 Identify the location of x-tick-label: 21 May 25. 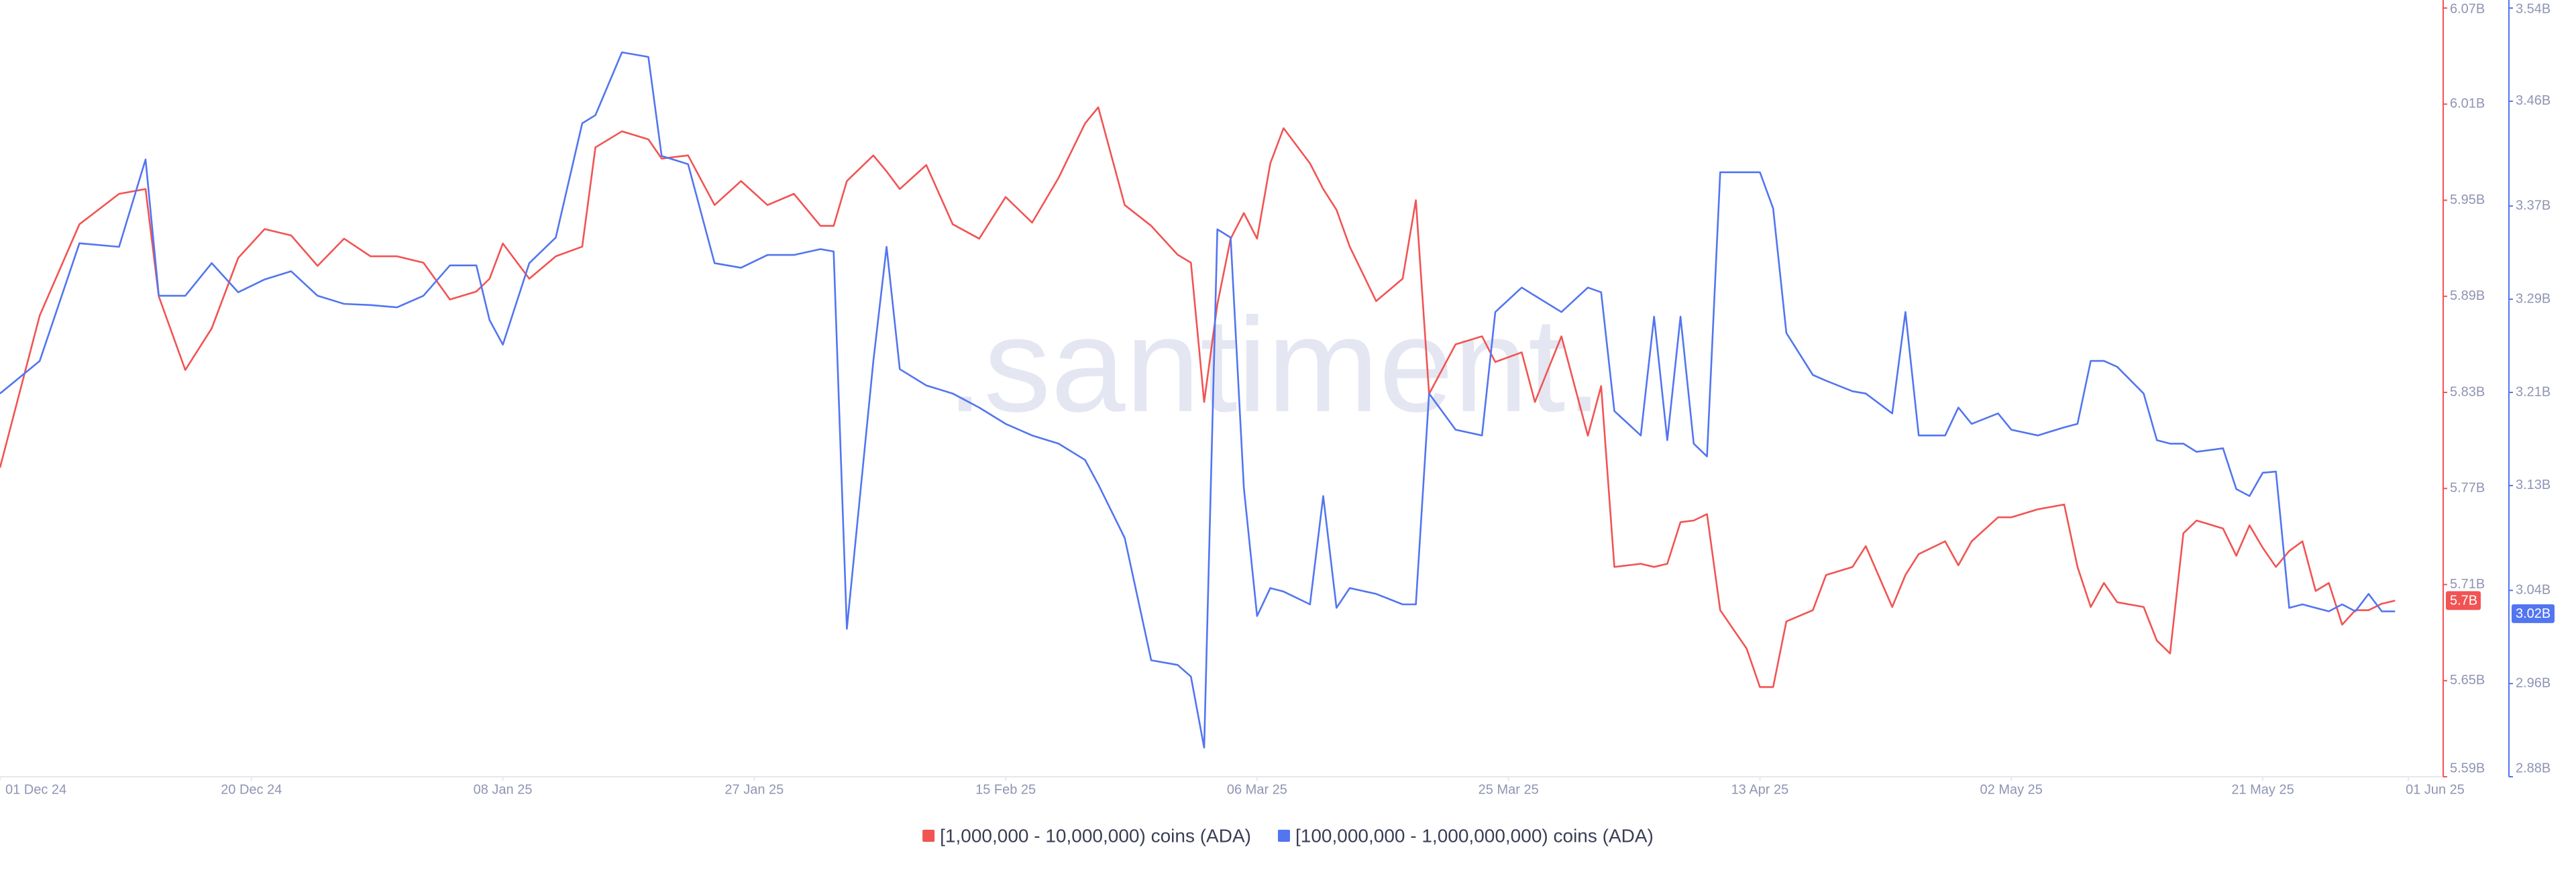
(2262, 790).